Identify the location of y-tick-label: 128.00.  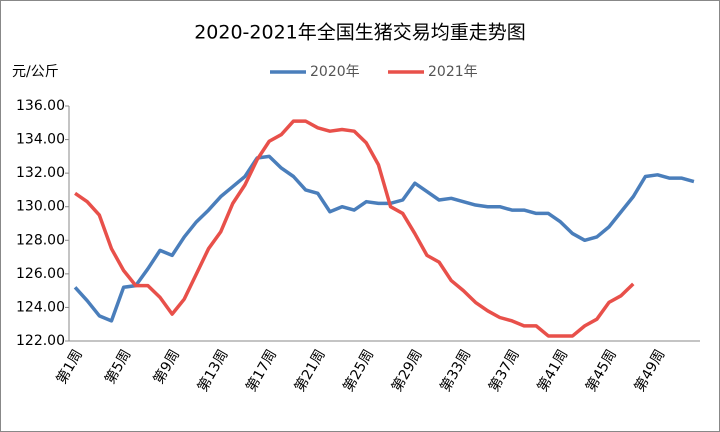
(40, 240).